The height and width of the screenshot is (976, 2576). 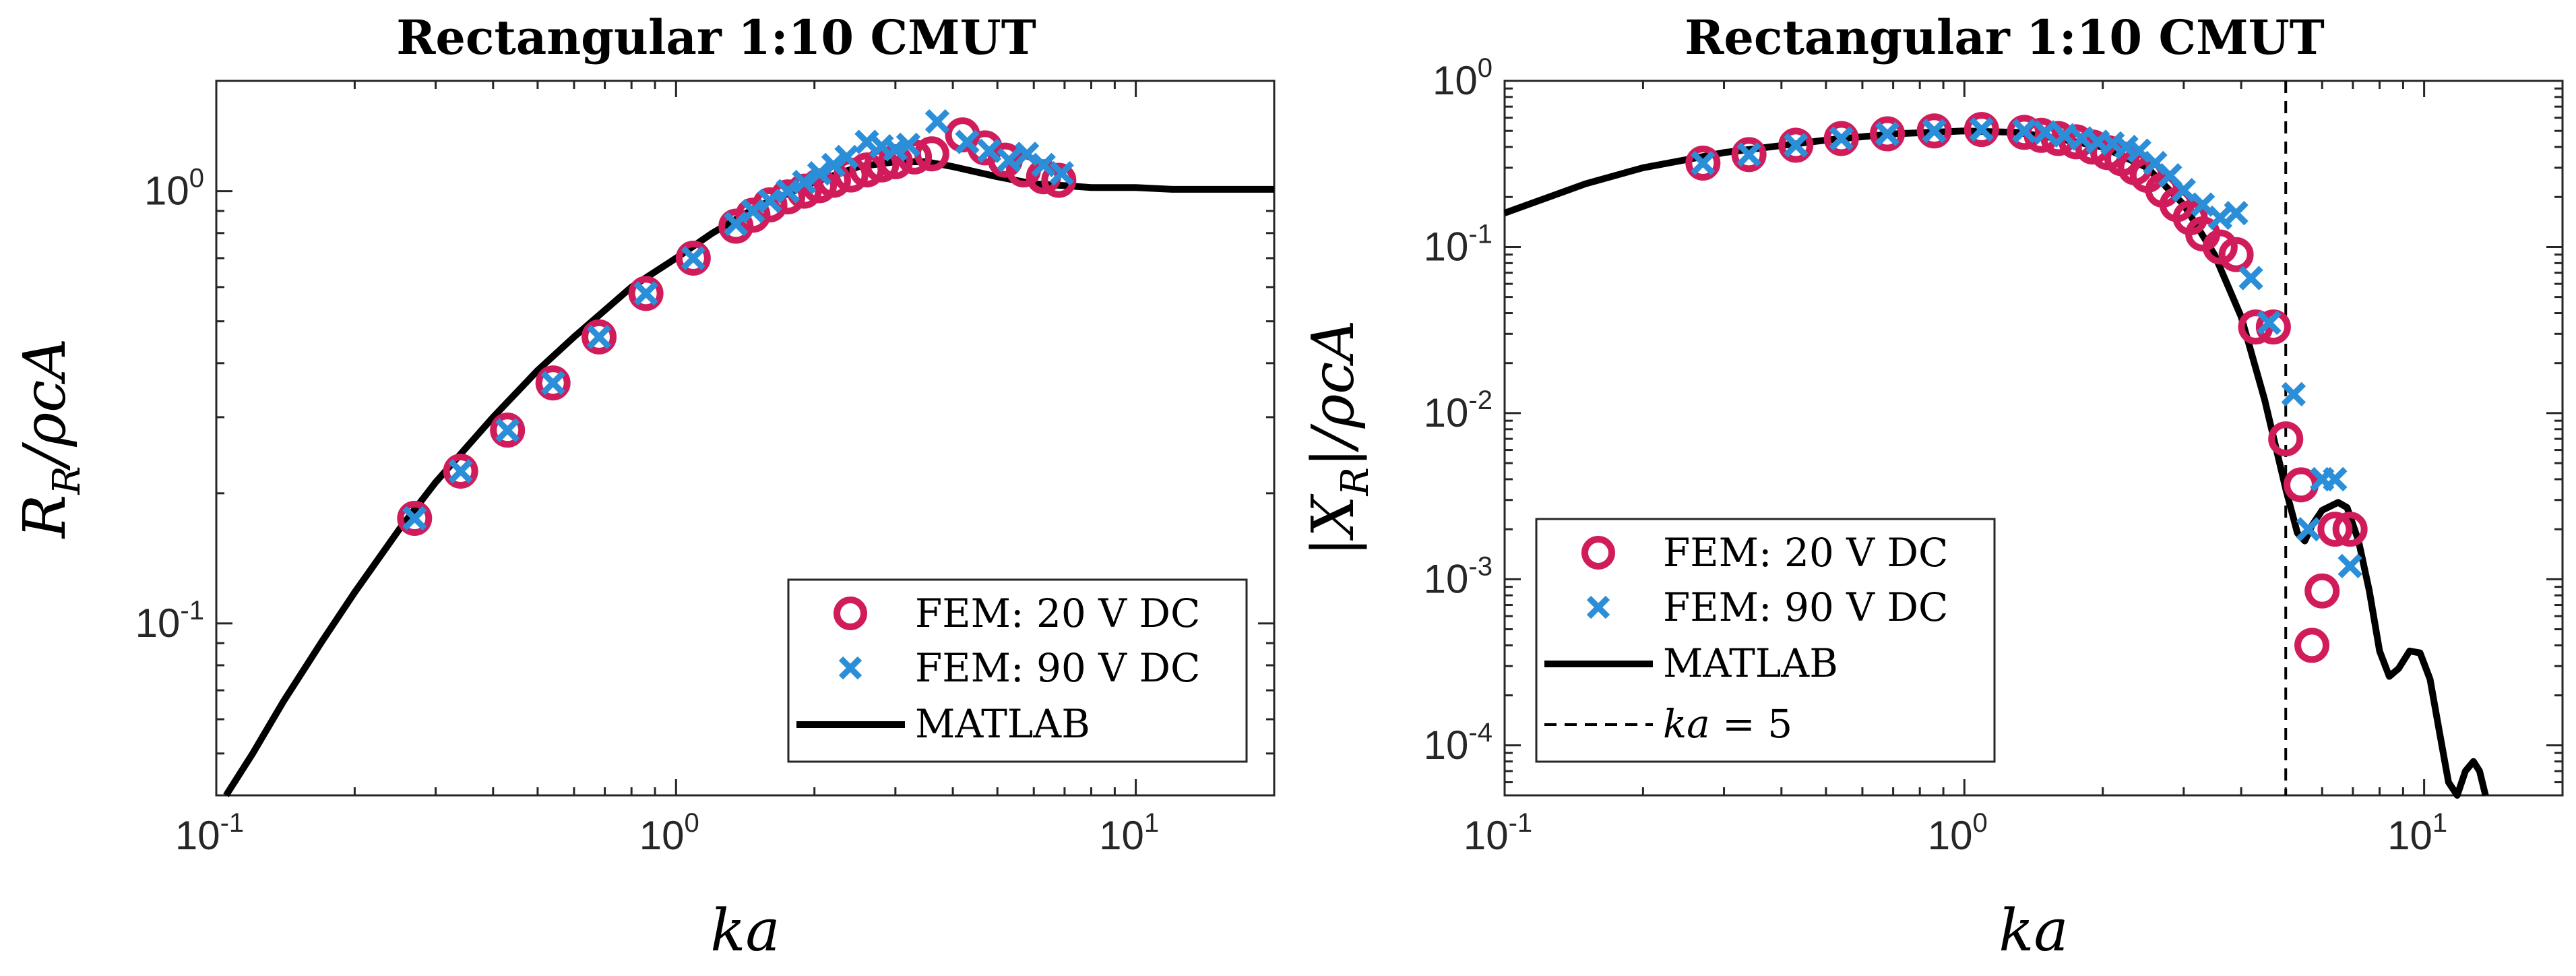 What do you see at coordinates (2005, 37) in the screenshot?
I see `chart-right-title: Rectangular 1:10 CMUT` at bounding box center [2005, 37].